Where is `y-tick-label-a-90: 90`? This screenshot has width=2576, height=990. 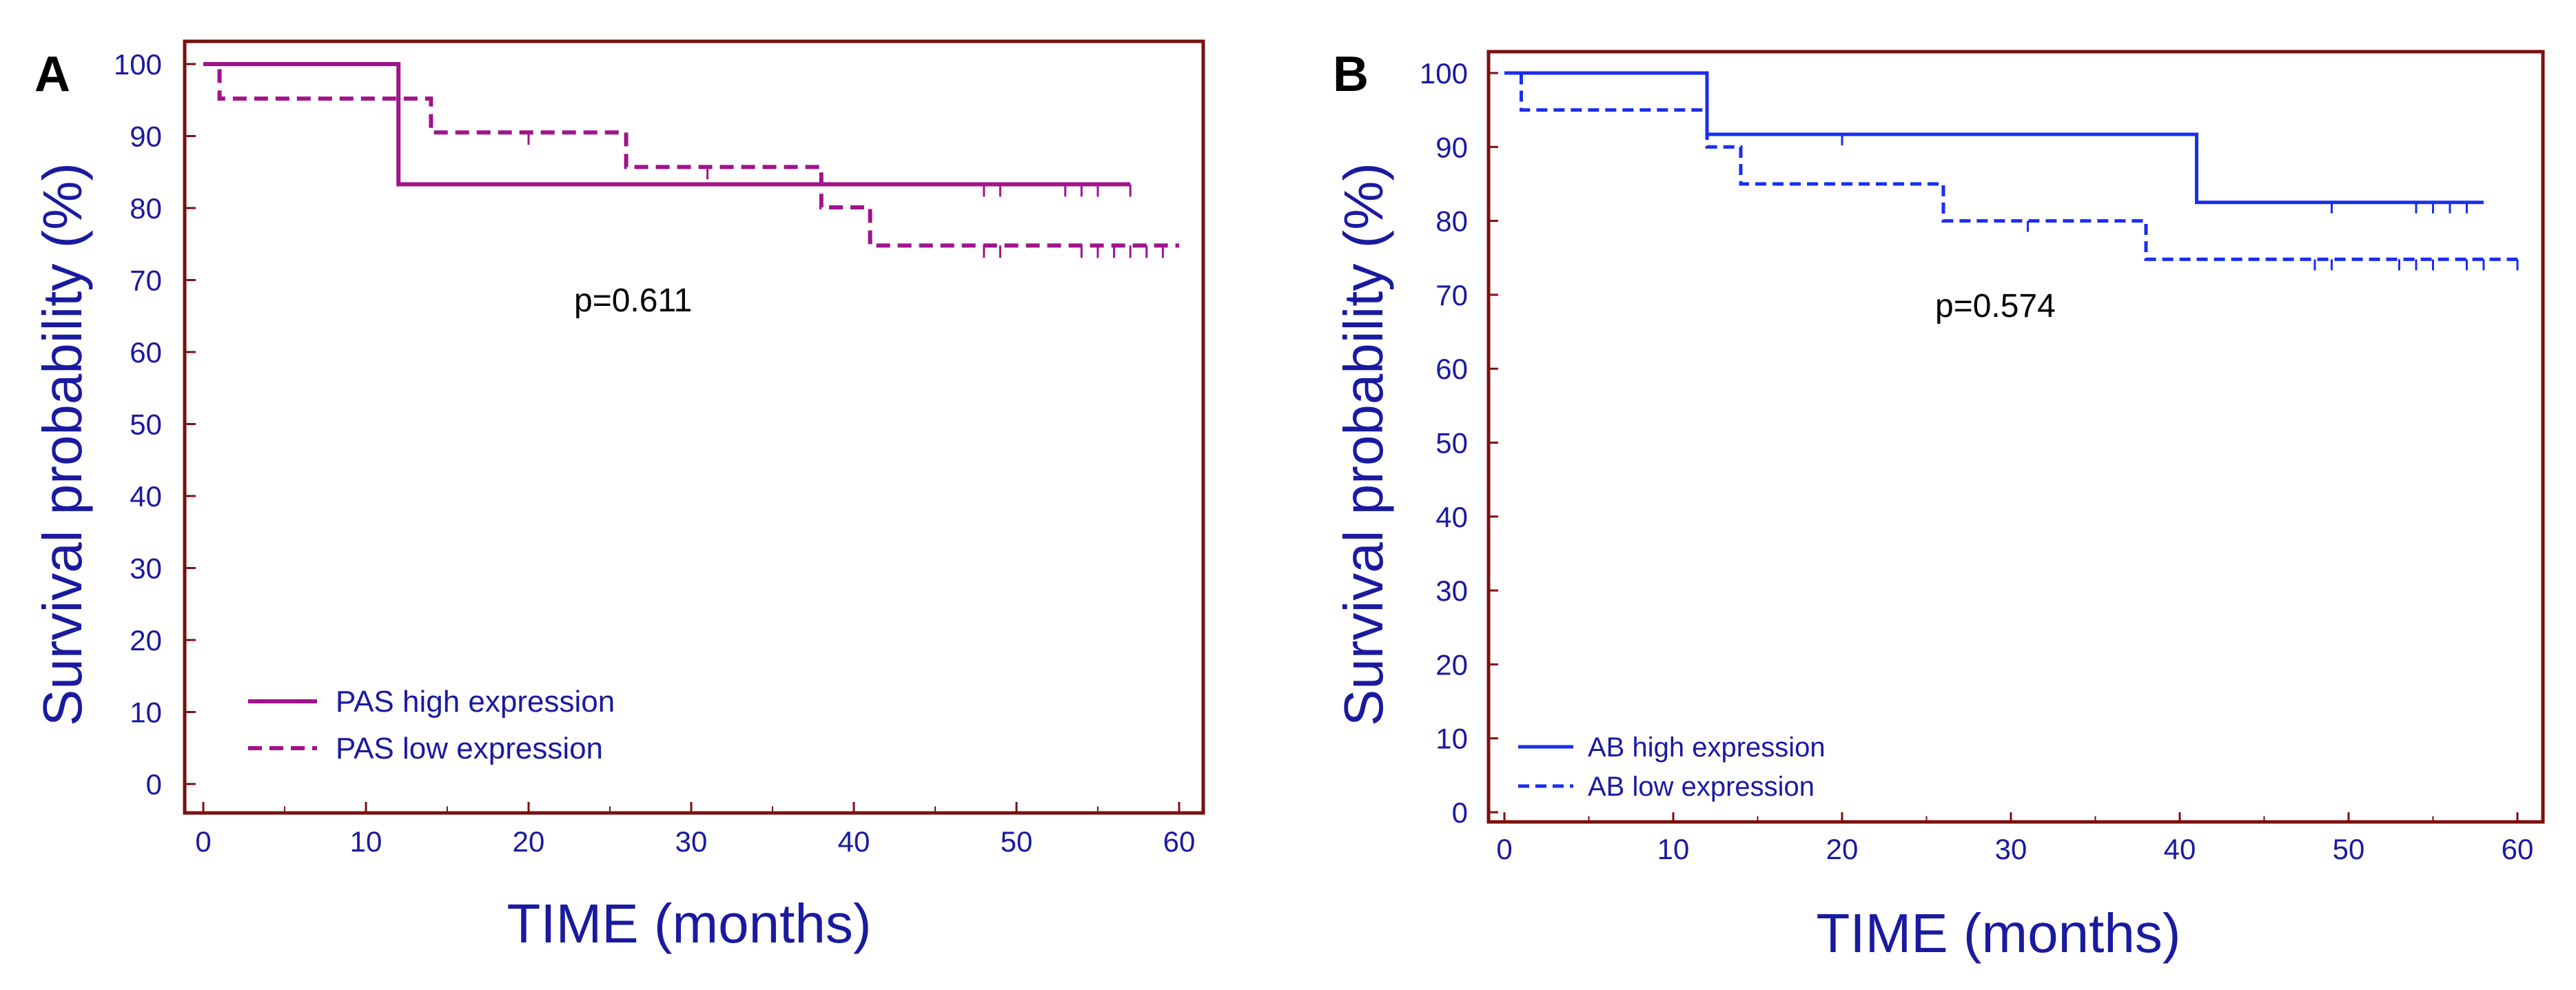
y-tick-label-a-90: 90 is located at coordinates (146, 137).